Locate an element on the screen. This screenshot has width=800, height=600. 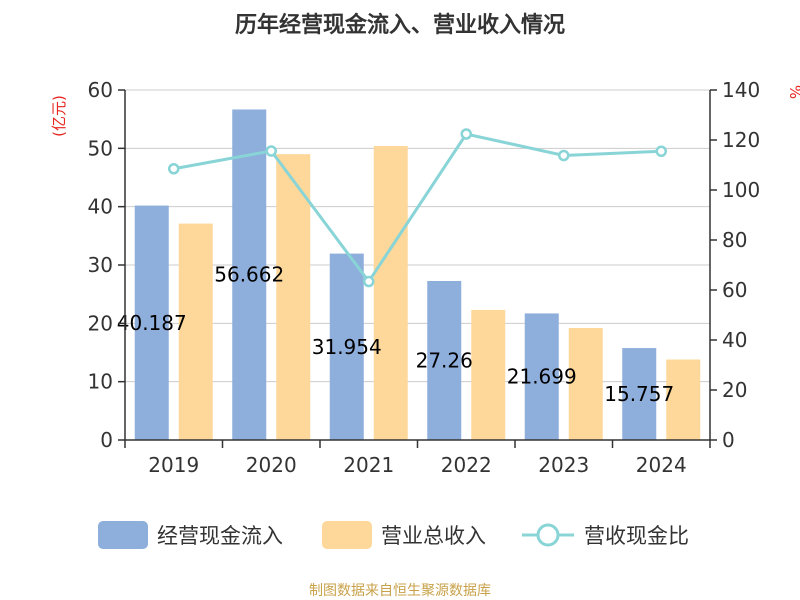
chart-title: 历年经营现金流入、营业收入情况 is located at coordinates (400, 25).